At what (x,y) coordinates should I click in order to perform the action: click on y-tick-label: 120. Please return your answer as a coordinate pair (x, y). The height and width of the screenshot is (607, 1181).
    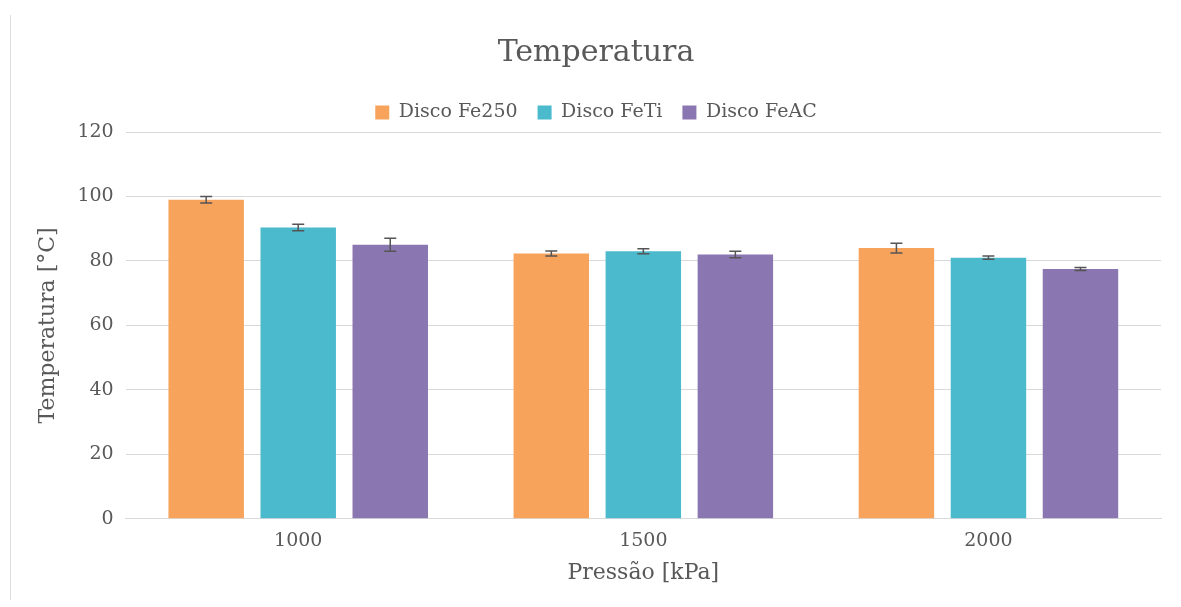
    Looking at the image, I should click on (95, 129).